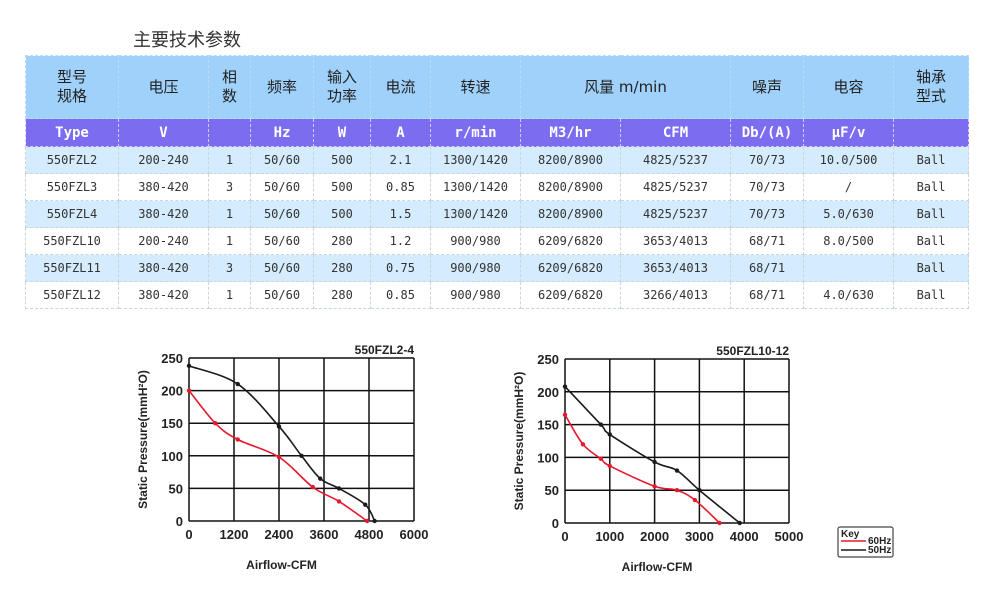  Describe the element at coordinates (72, 268) in the screenshot. I see `table-cell: 550FZL11` at that location.